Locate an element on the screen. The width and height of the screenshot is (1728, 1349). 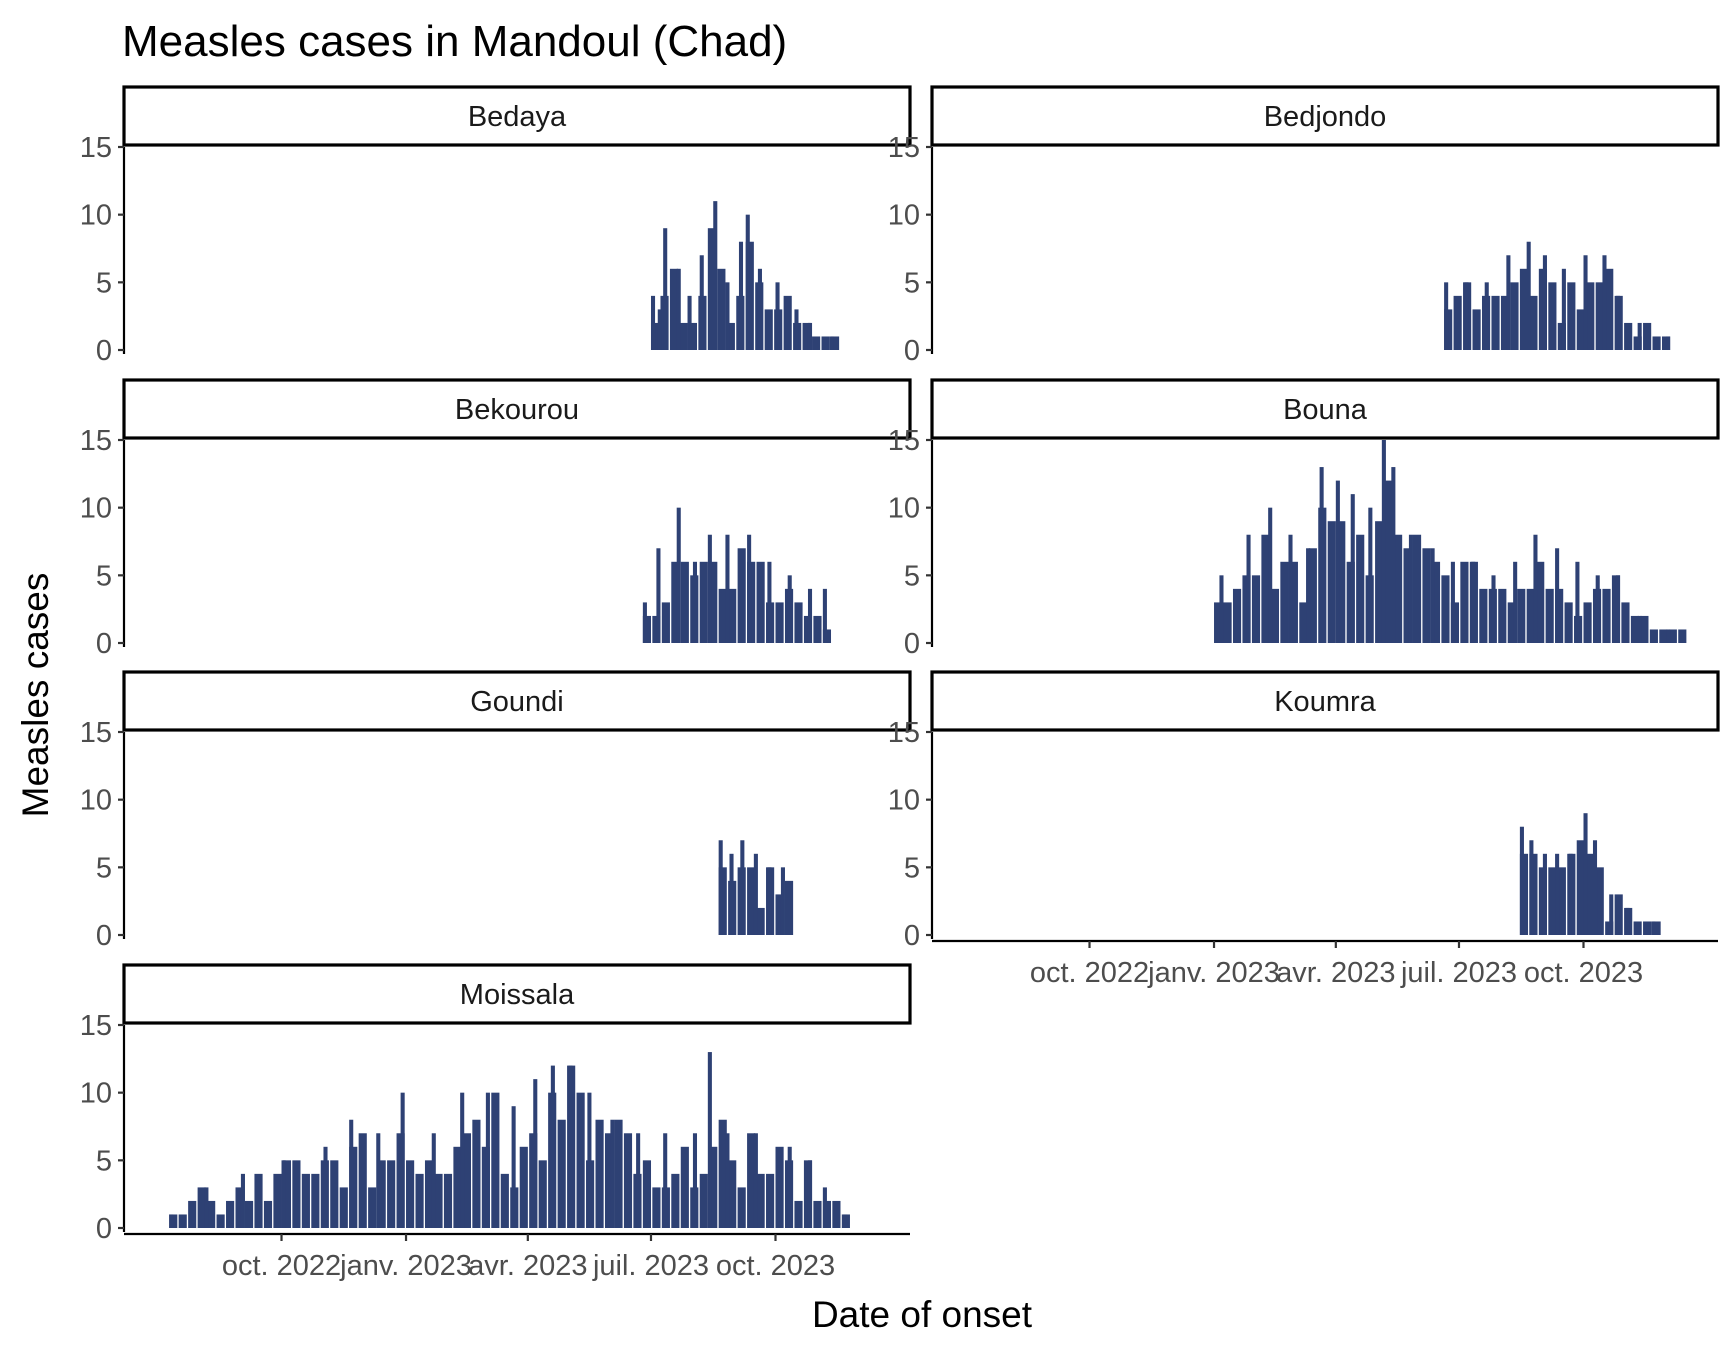
facet-label-koumra: Koumra is located at coordinates (1325, 702).